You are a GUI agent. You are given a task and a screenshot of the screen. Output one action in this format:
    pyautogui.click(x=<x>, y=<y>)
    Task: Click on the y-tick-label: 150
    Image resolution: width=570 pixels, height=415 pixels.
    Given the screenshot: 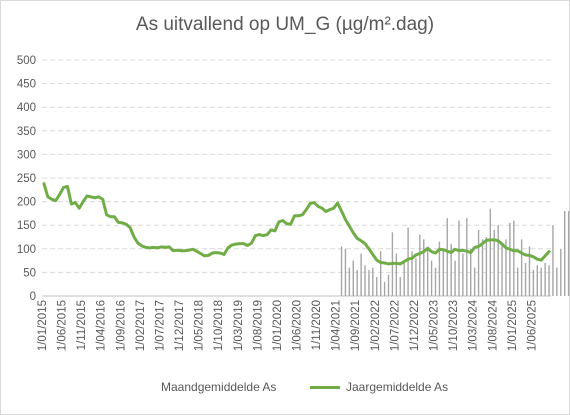 What is the action you would take?
    pyautogui.click(x=26, y=226)
    